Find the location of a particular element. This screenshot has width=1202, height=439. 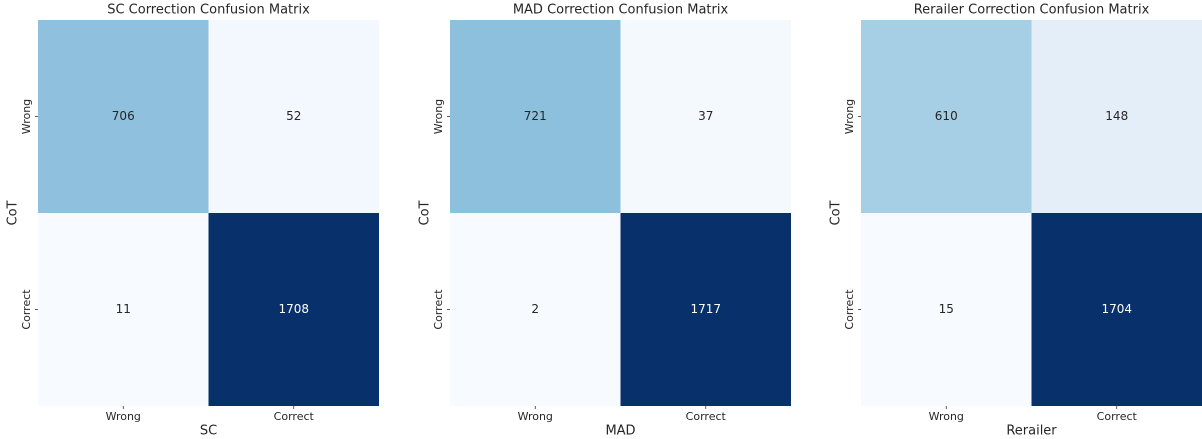

cell-label: 610 is located at coordinates (946, 116).